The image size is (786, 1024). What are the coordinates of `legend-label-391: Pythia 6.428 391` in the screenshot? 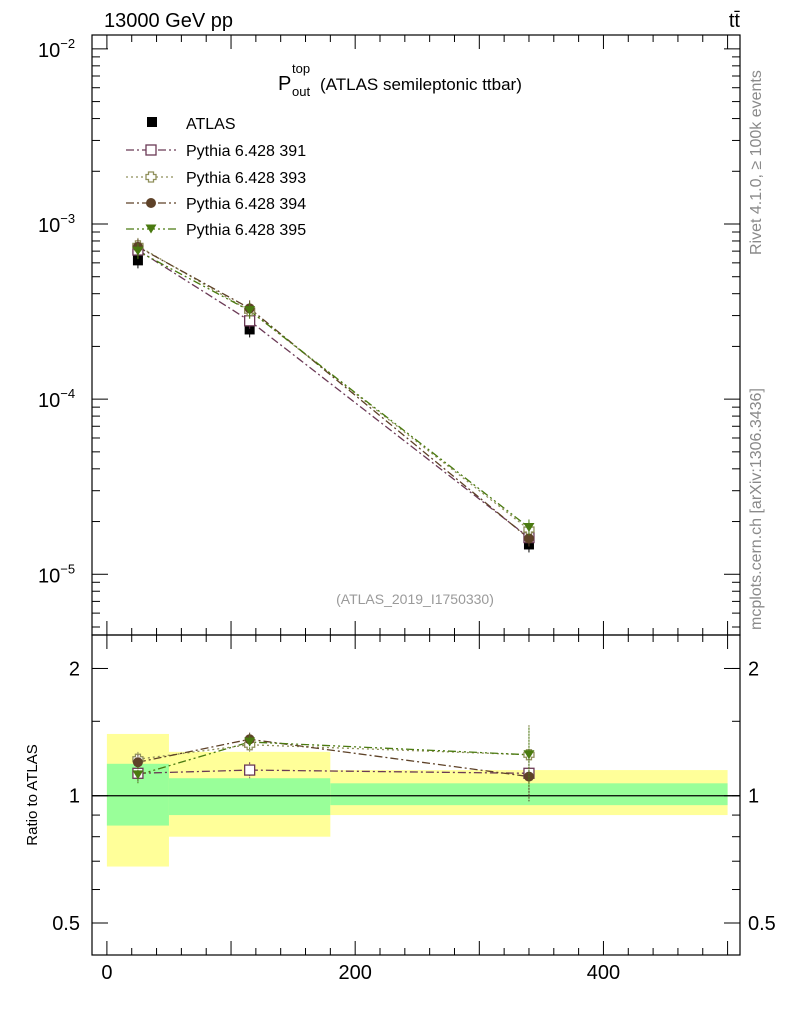 It's located at (246, 151).